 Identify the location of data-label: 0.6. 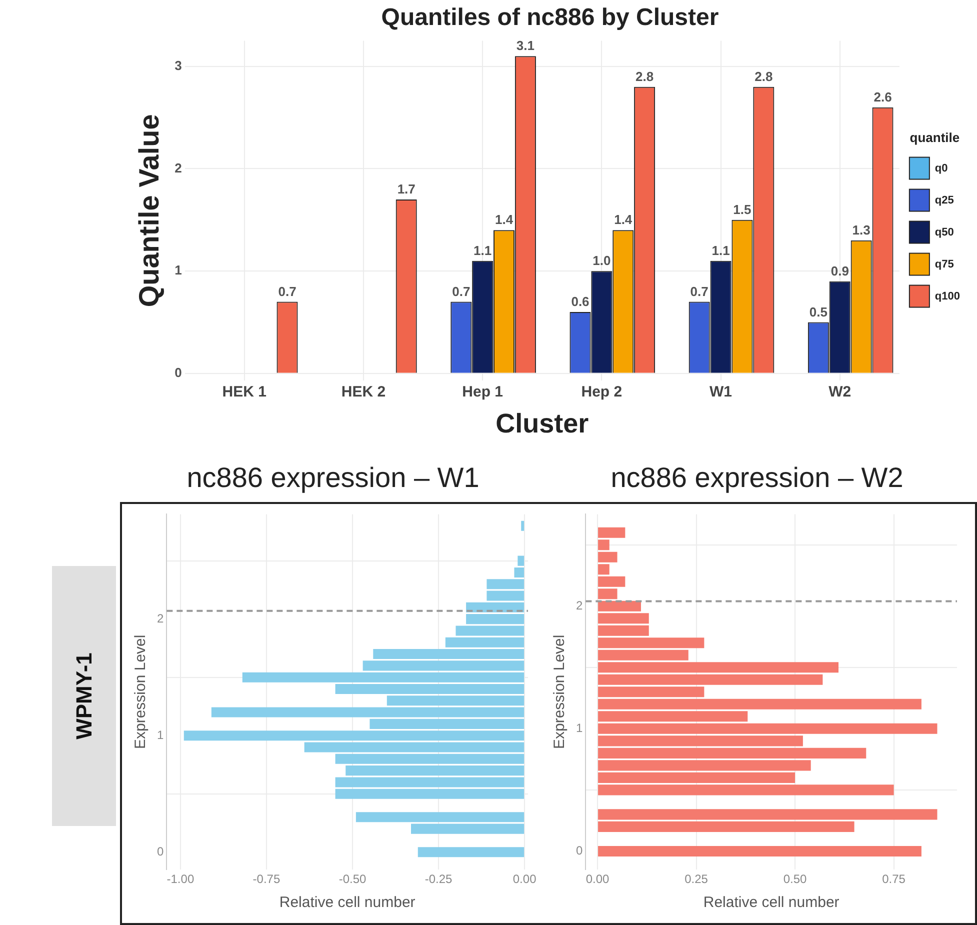
(580, 302).